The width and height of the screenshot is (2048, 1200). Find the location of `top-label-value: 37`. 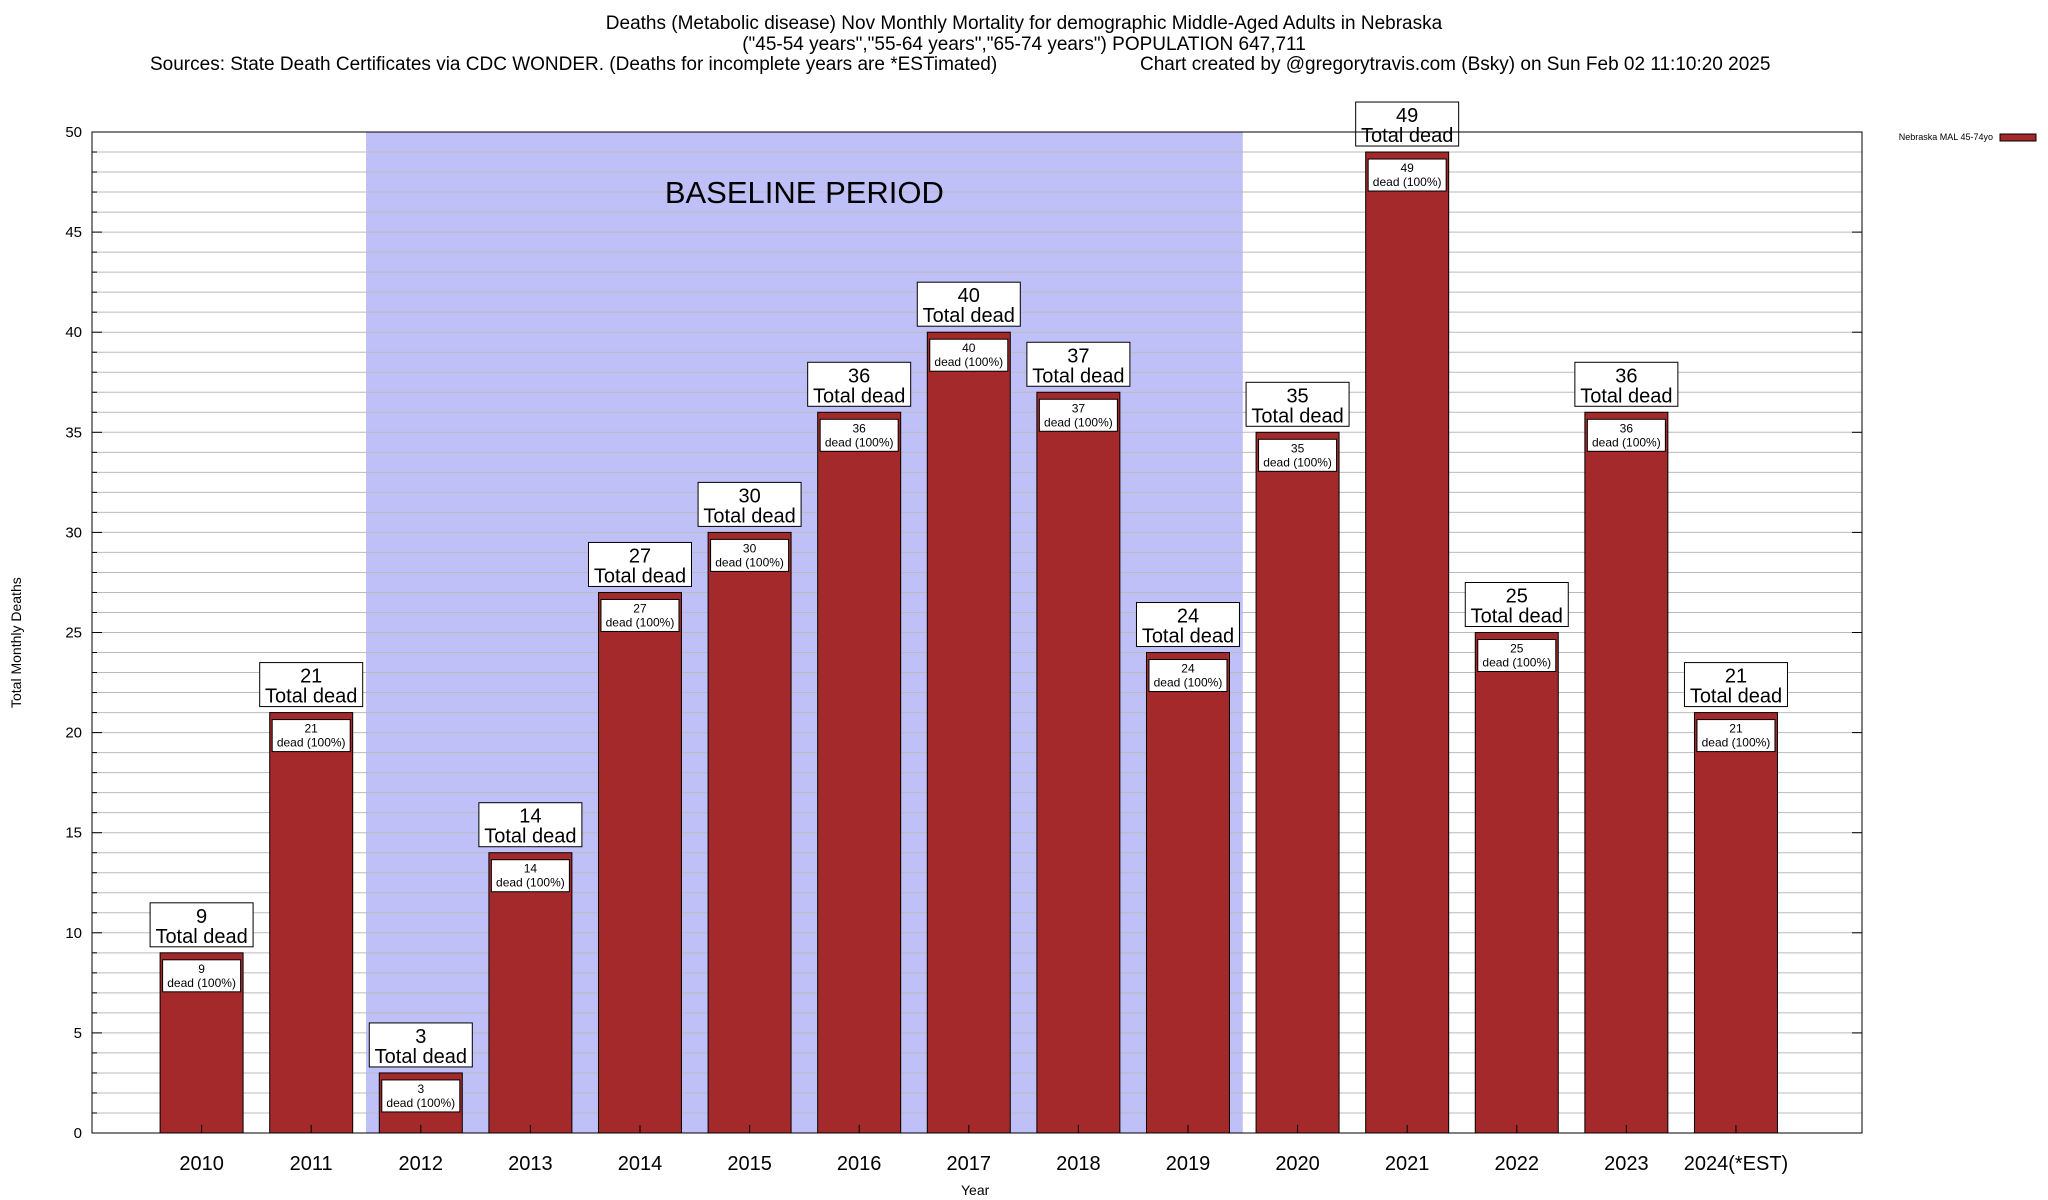

top-label-value: 37 is located at coordinates (1078, 356).